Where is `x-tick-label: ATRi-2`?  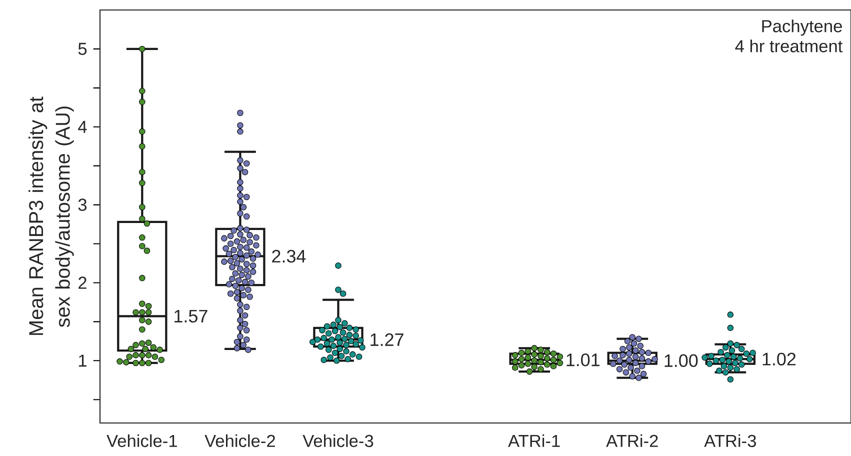
x-tick-label: ATRi-2 is located at coordinates (632, 440).